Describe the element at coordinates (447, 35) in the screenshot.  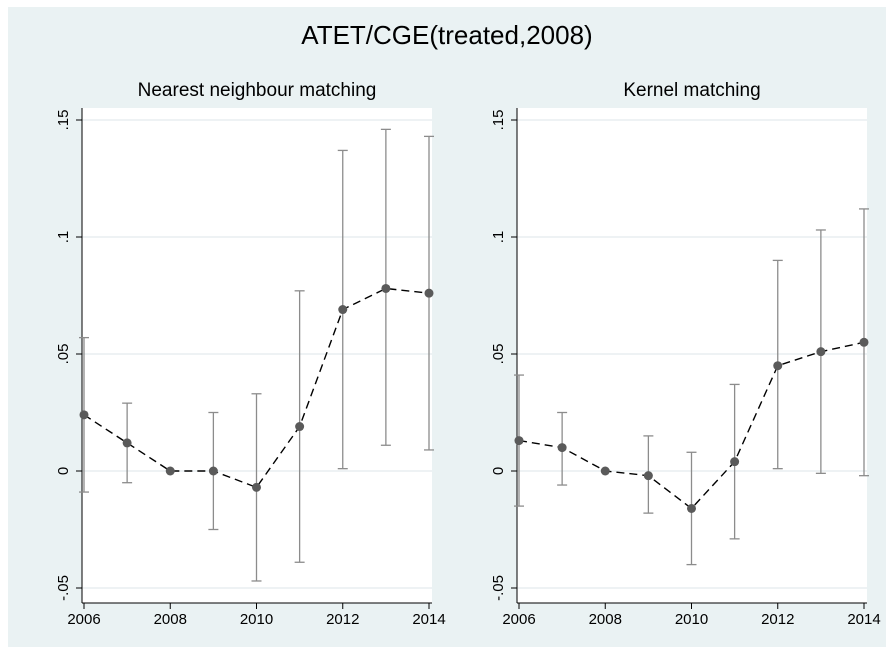
I see `chart-title: ATET/CGE(treated,2008)` at that location.